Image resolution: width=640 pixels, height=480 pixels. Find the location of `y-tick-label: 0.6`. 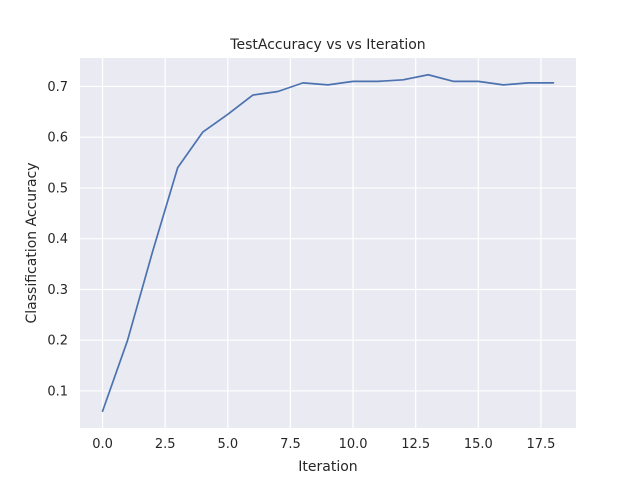

y-tick-label: 0.6 is located at coordinates (57, 138).